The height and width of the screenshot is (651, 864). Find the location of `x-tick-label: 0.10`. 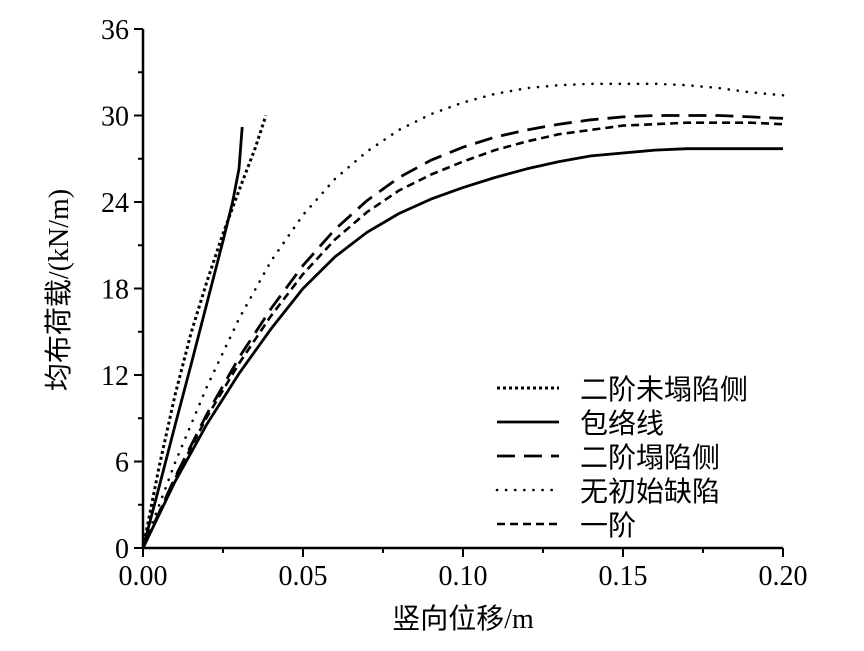

x-tick-label: 0.10 is located at coordinates (463, 576).